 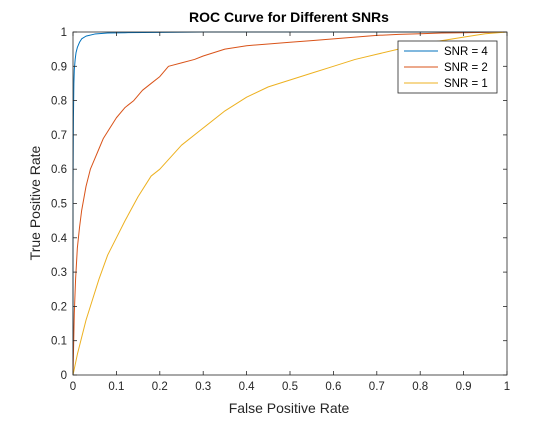 What do you see at coordinates (507, 387) in the screenshot?
I see `x-tick-label: 1` at bounding box center [507, 387].